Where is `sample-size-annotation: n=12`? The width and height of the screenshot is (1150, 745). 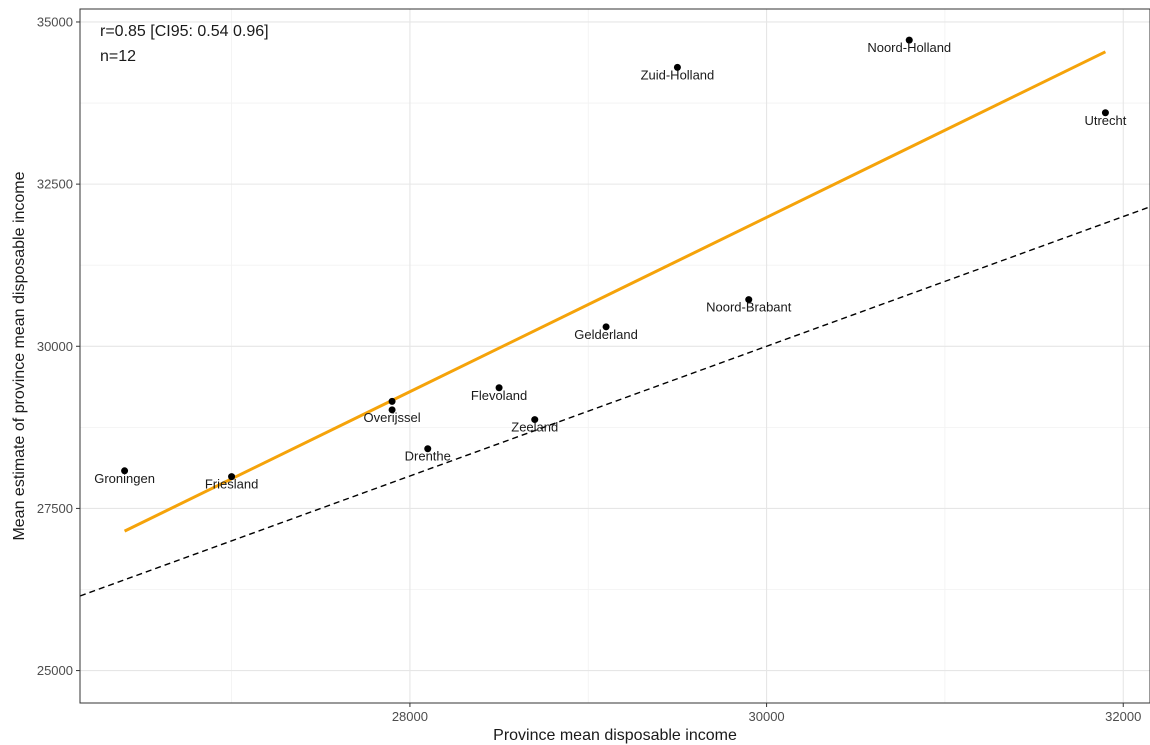
sample-size-annotation: n=12 is located at coordinates (118, 56).